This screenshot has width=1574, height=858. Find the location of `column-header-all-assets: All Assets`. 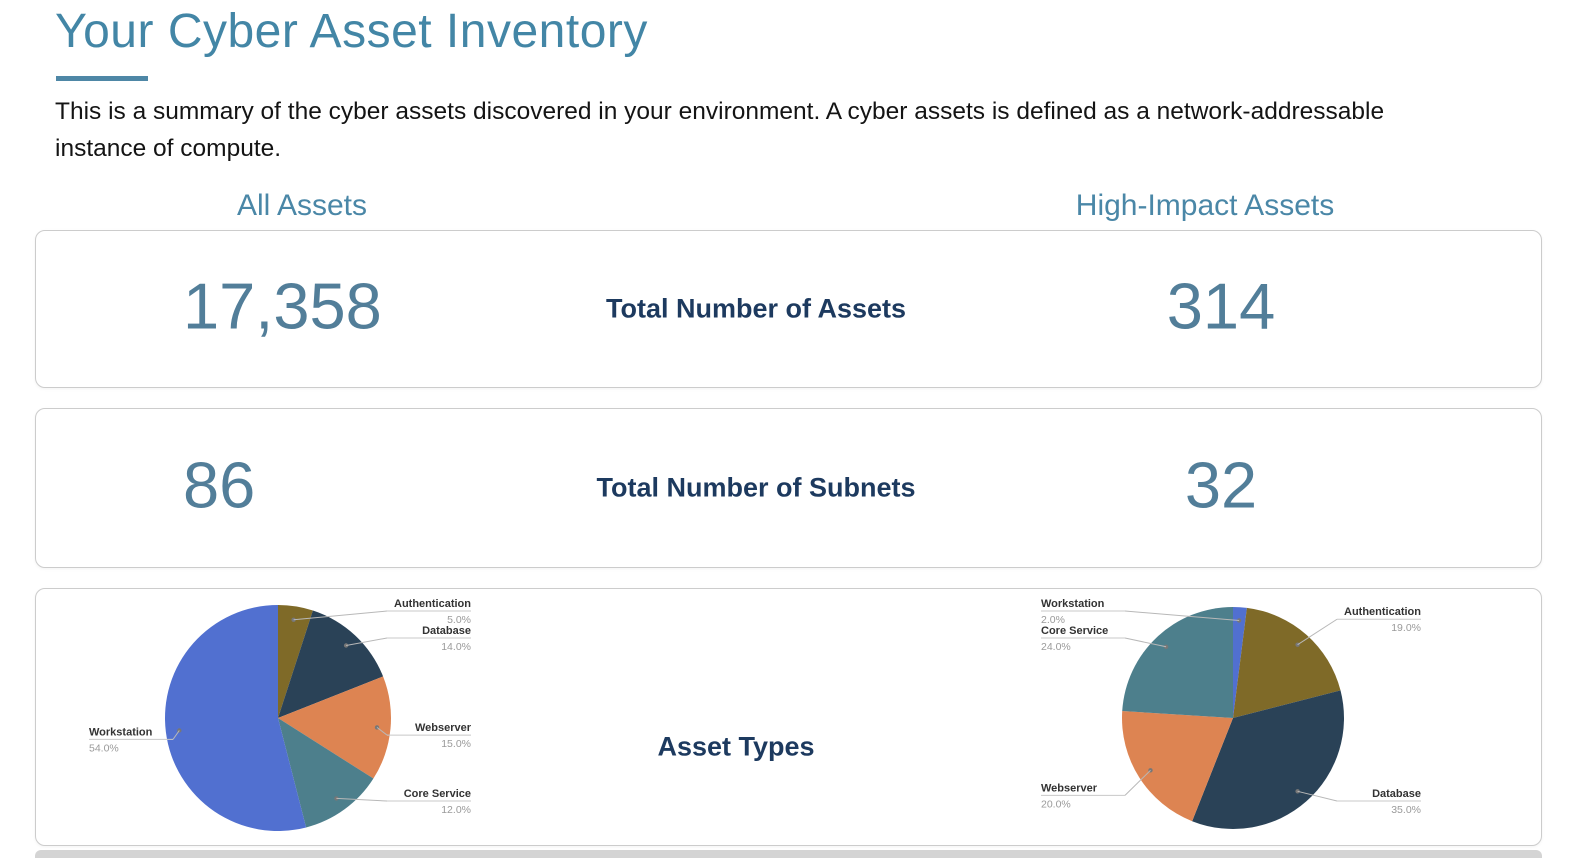

column-header-all-assets: All Assets is located at coordinates (302, 205).